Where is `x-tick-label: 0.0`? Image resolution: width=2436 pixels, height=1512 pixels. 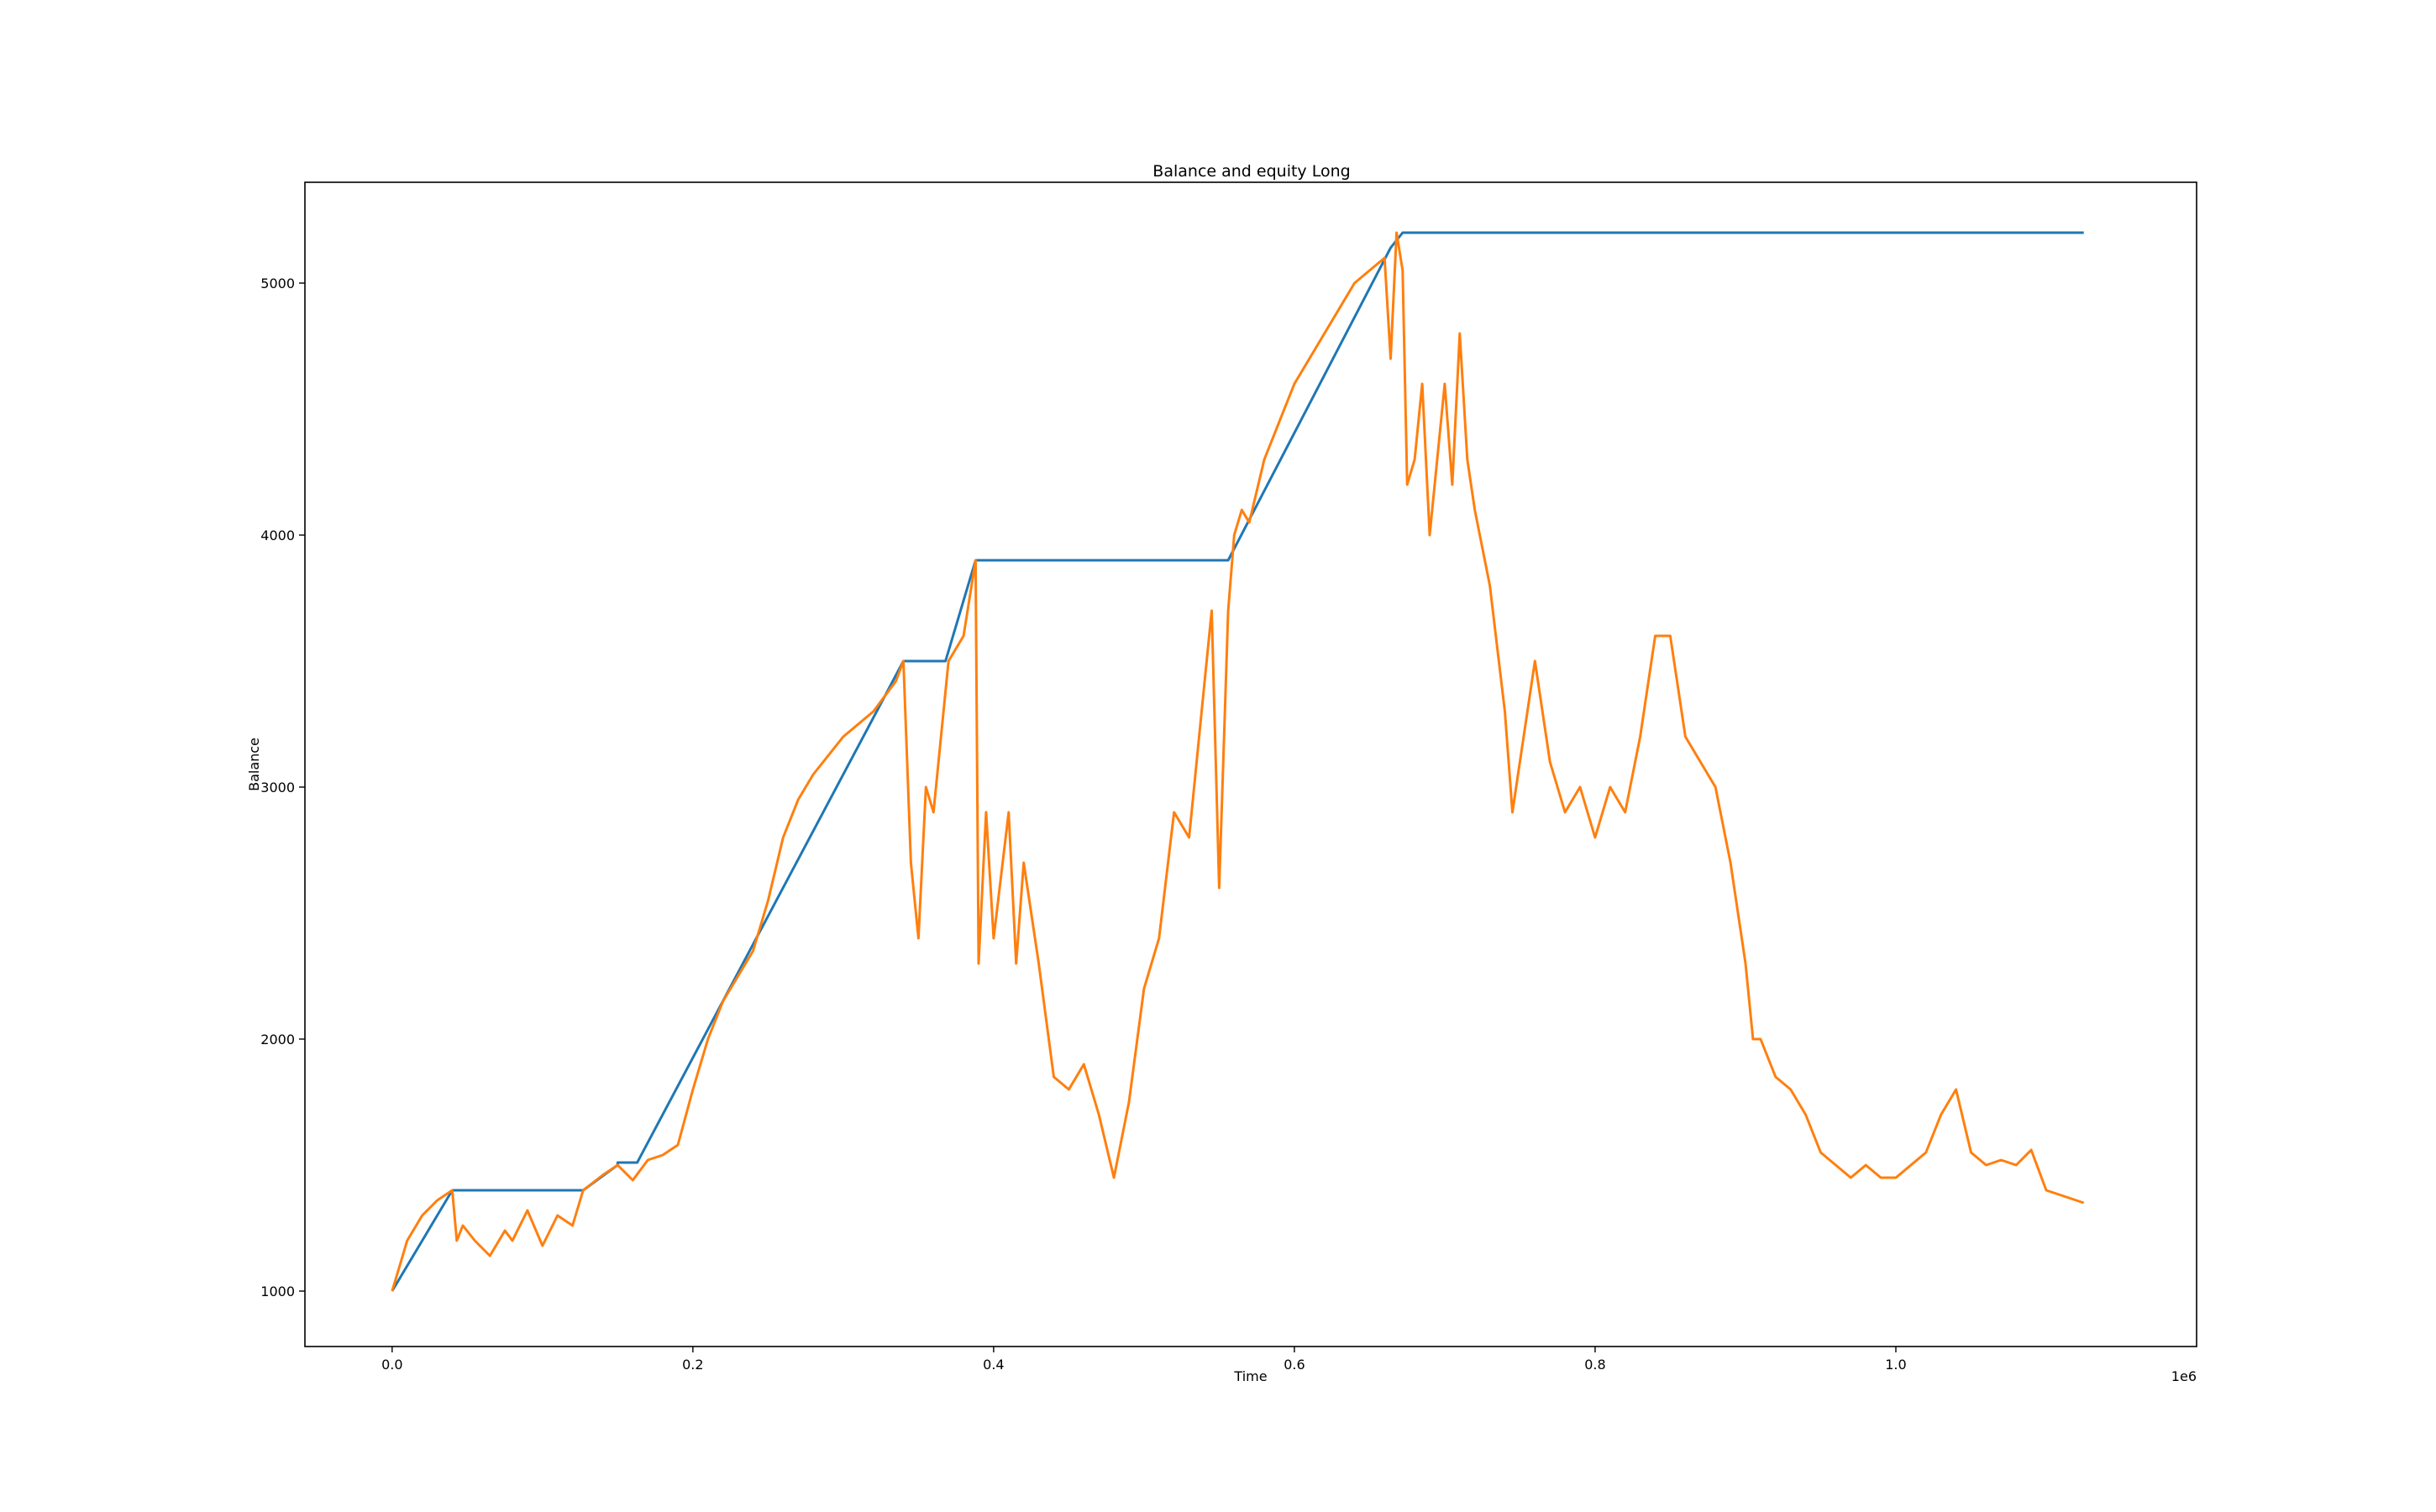 x-tick-label: 0.0 is located at coordinates (391, 1365).